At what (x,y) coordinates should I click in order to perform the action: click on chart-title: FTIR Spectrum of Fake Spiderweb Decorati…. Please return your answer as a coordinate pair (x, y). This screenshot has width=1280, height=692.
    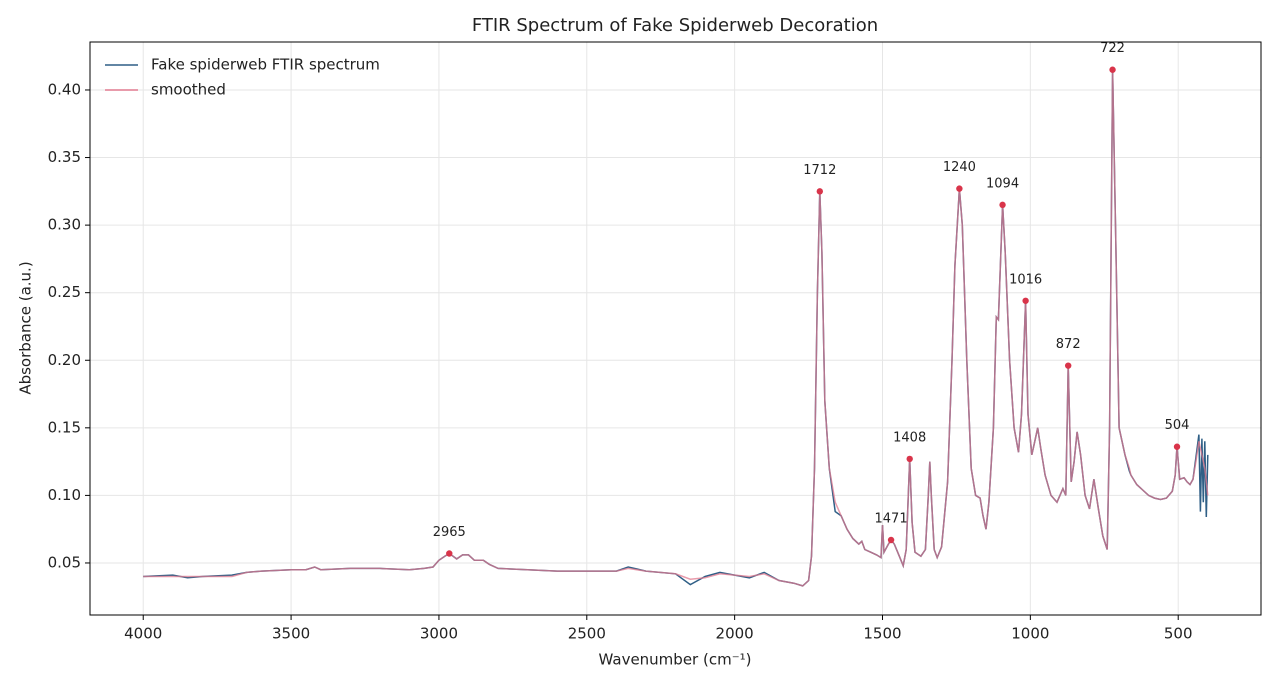
    Looking at the image, I should click on (675, 25).